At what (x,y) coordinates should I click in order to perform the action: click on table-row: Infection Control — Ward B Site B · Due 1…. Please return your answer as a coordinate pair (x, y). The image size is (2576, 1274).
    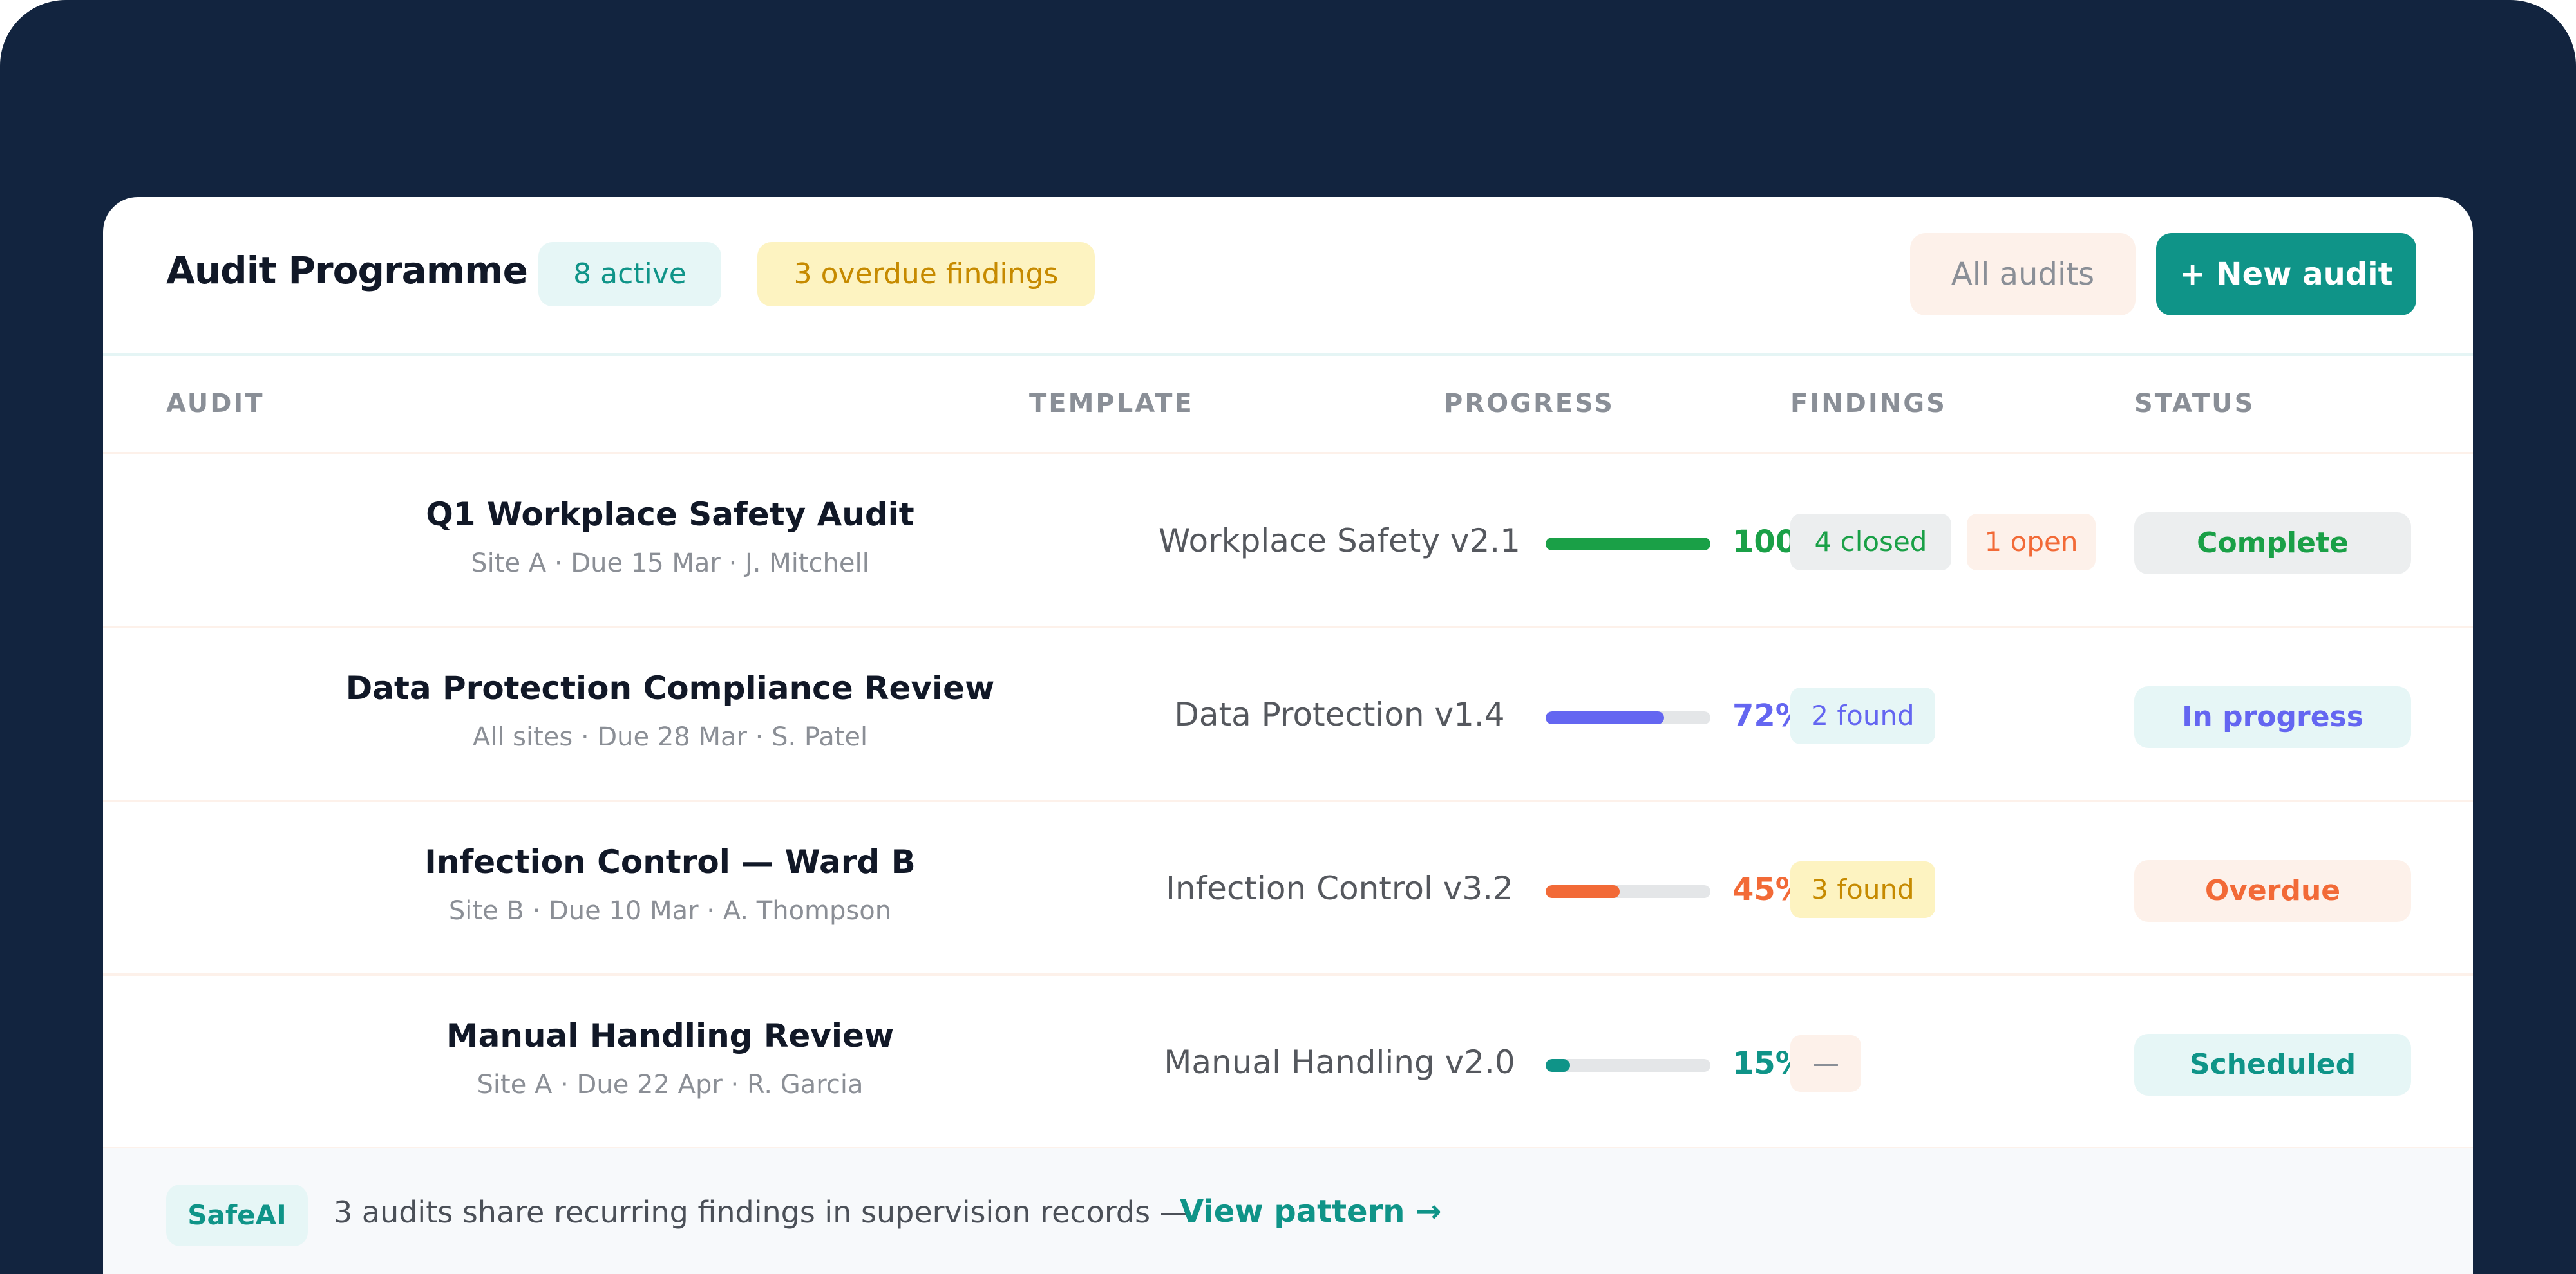
    Looking at the image, I should click on (1288, 889).